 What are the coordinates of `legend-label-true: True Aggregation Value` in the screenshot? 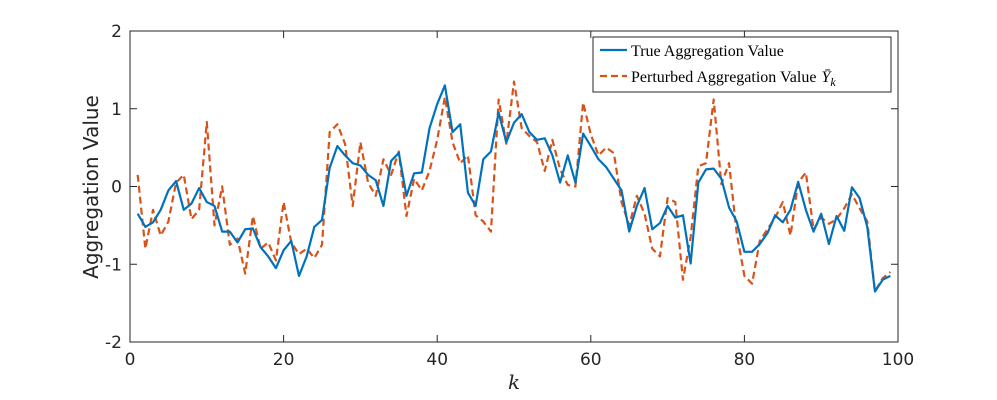 It's located at (707, 51).